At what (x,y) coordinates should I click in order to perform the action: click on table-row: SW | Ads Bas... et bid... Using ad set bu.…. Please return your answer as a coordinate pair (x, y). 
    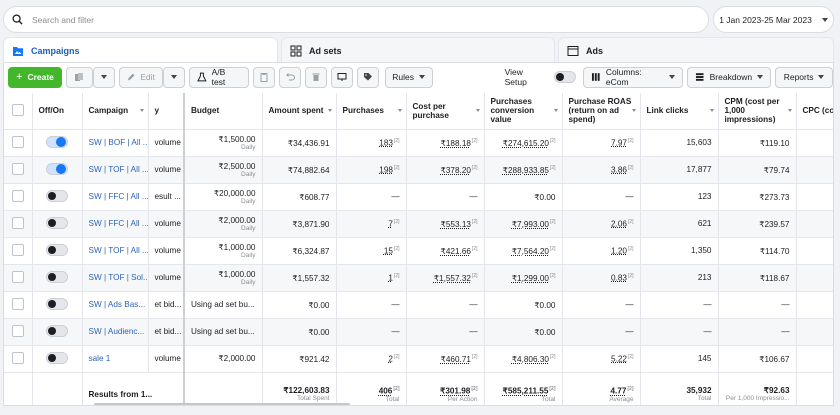
    Looking at the image, I should click on (418, 305).